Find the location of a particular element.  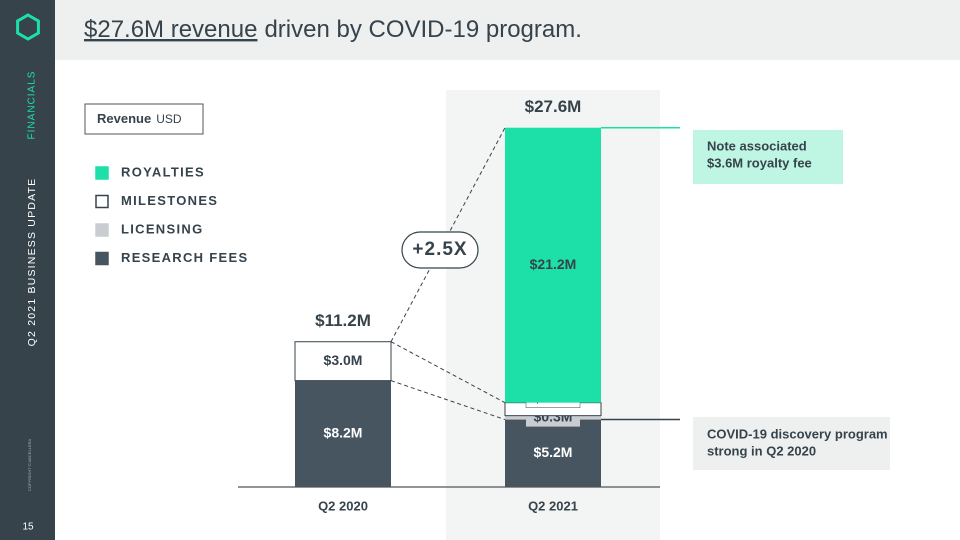

logo is located at coordinates (28, 27).